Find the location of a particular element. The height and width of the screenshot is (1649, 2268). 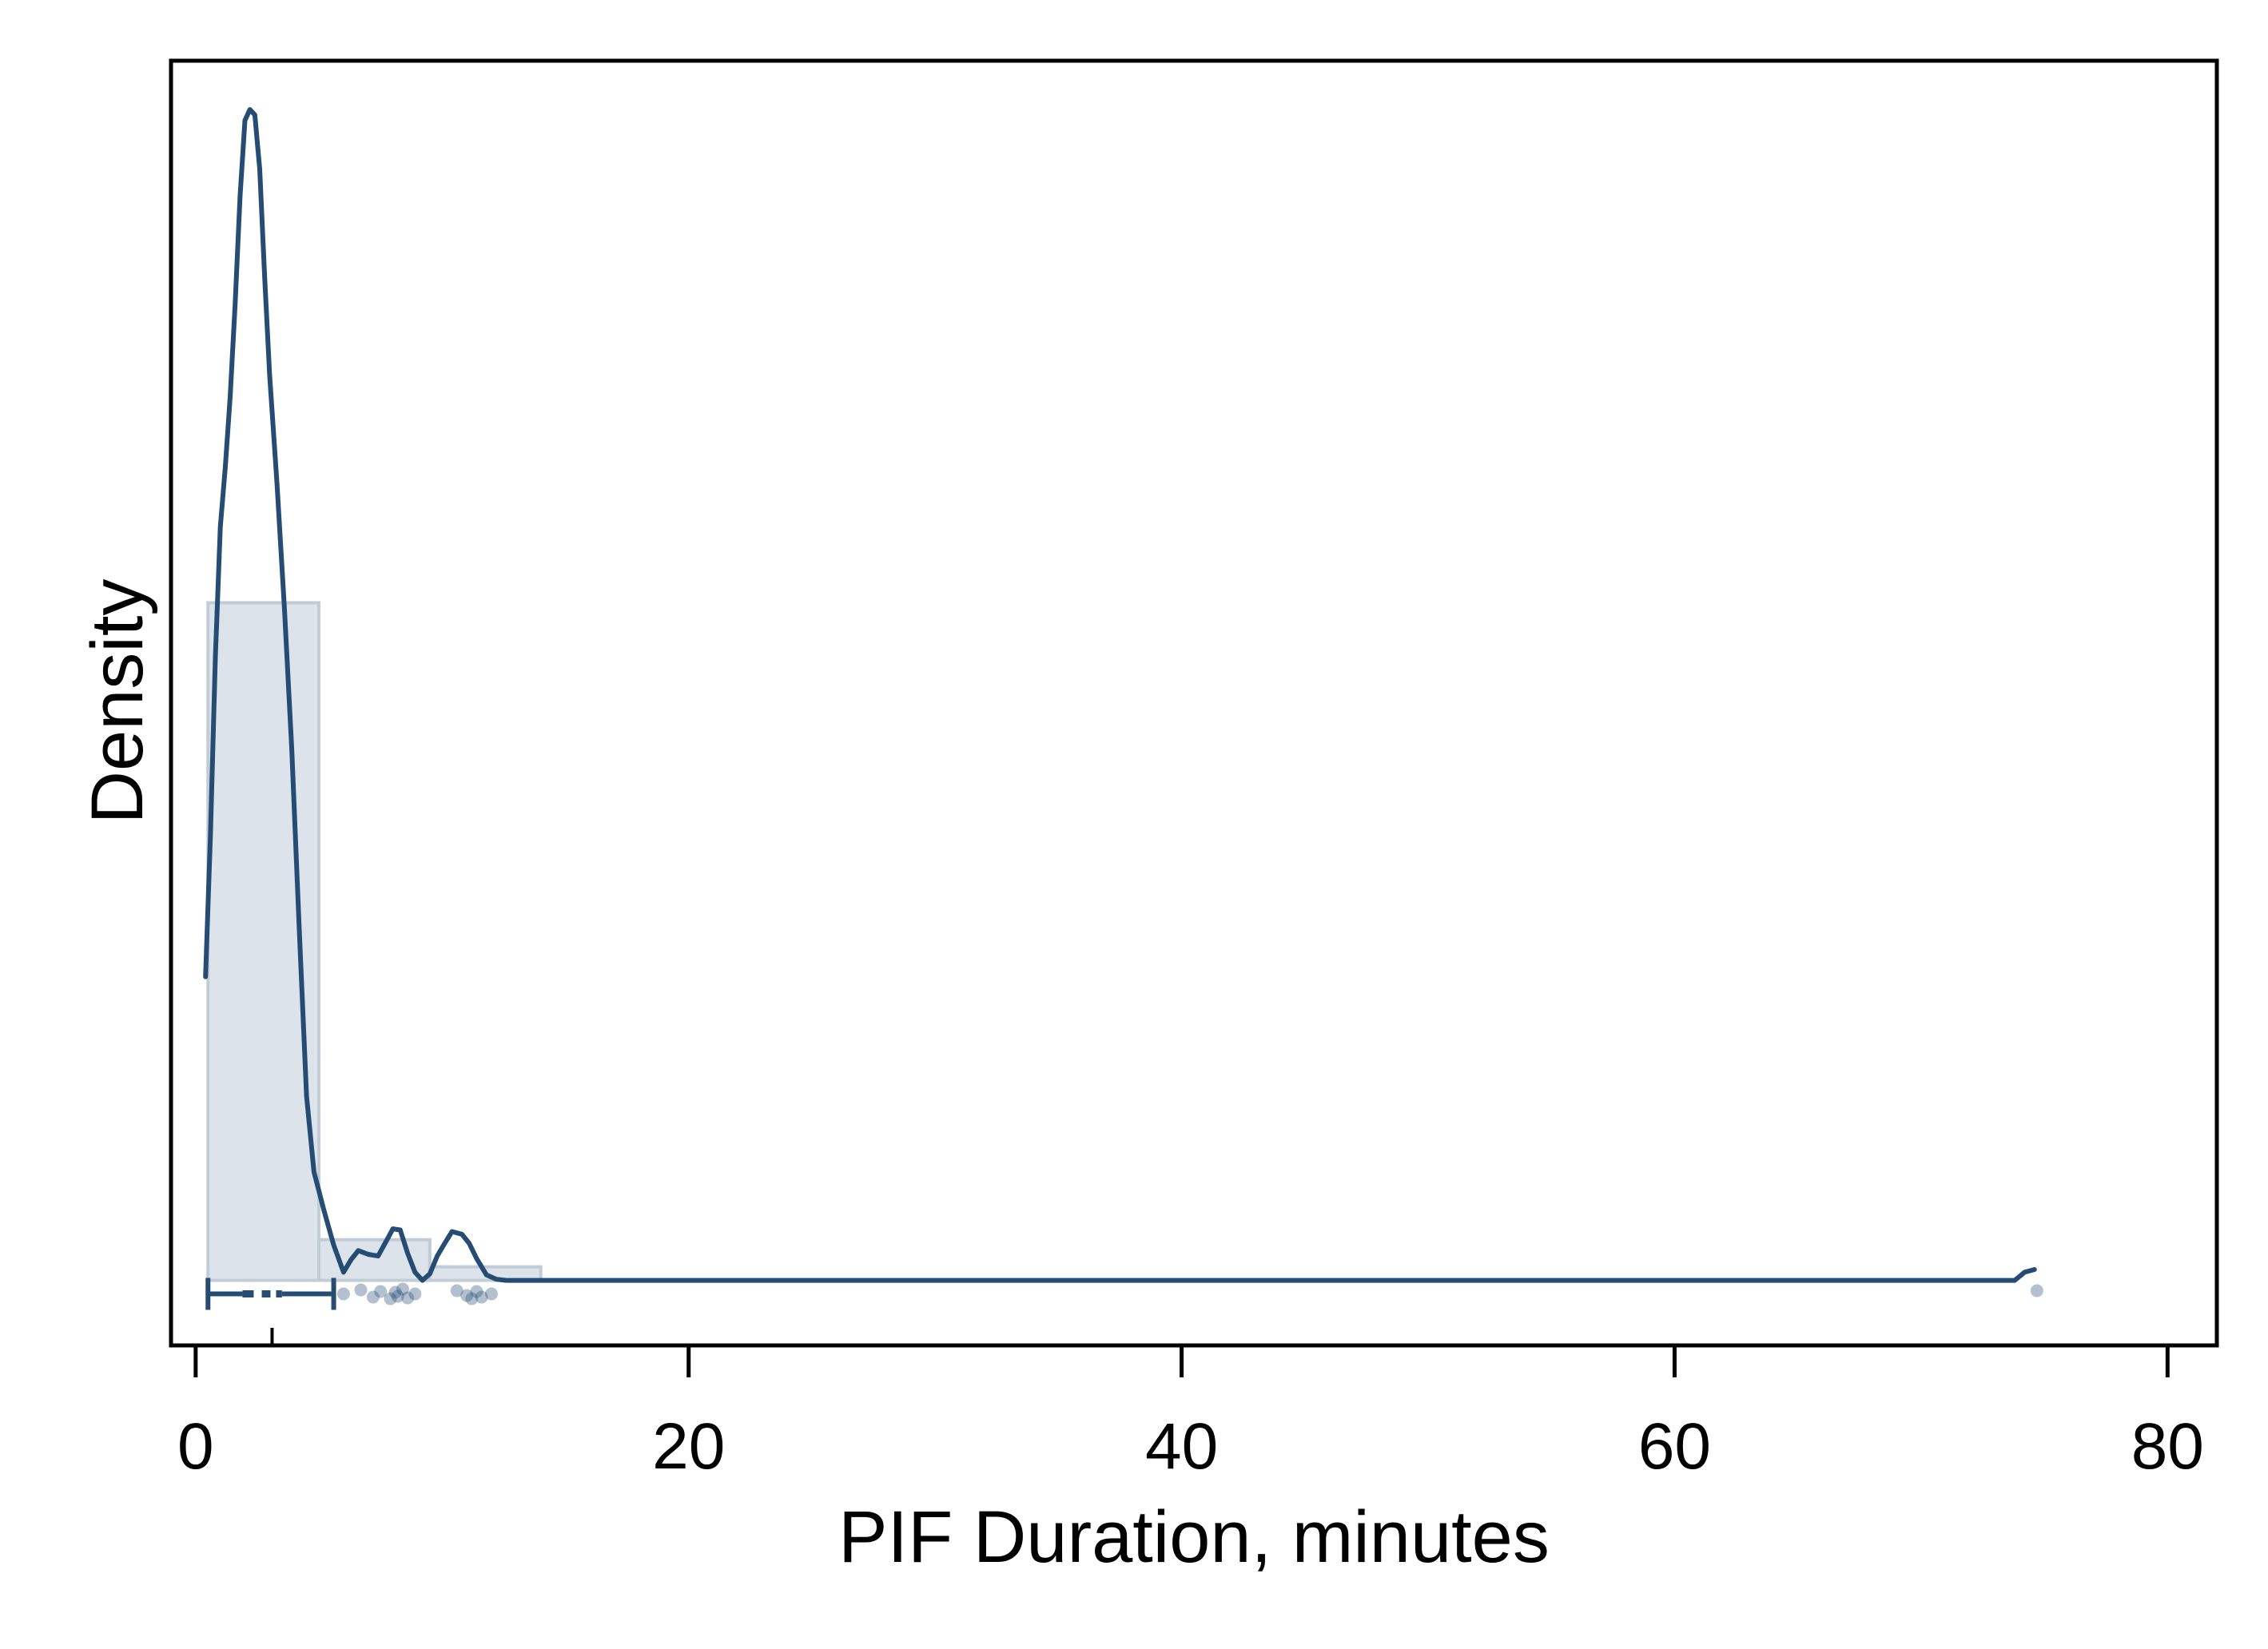

y-axis-title: Density is located at coordinates (117, 701).